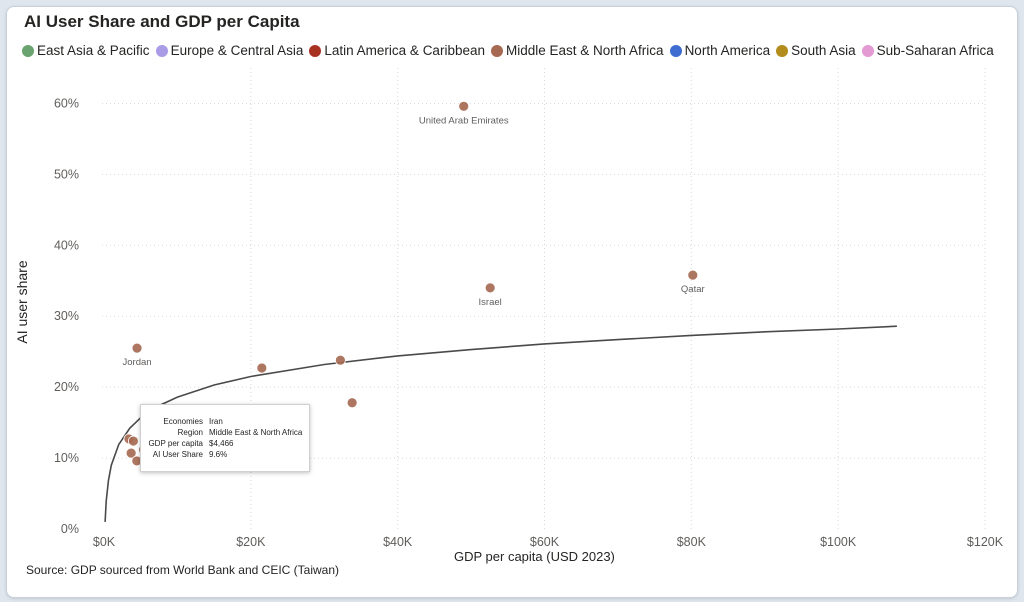 This screenshot has width=1024, height=602. Describe the element at coordinates (216, 421) in the screenshot. I see `tooltip-value: Iran` at that location.